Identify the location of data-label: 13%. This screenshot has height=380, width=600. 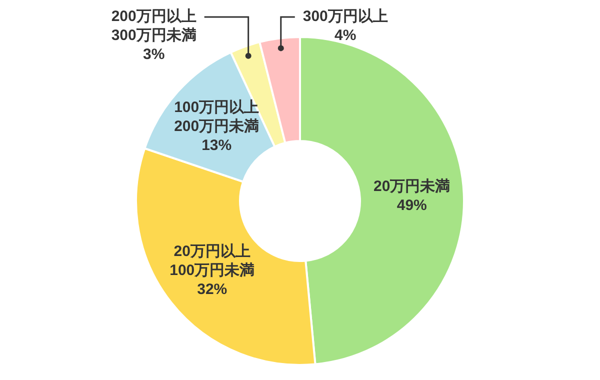
(216, 145).